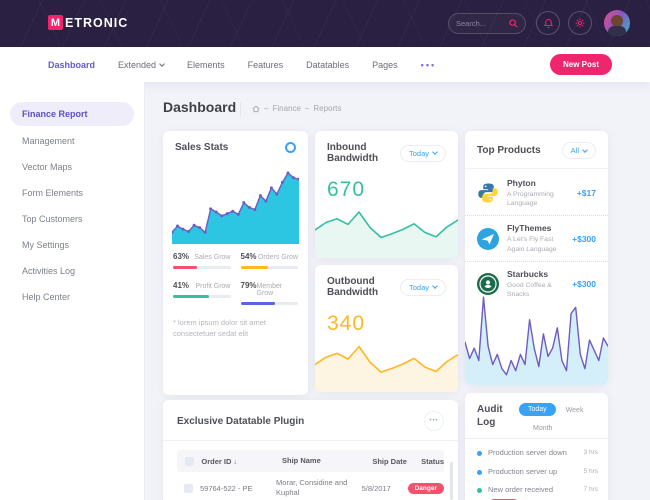 The width and height of the screenshot is (650, 500). I want to click on circle-indicator-icon, so click(290, 147).